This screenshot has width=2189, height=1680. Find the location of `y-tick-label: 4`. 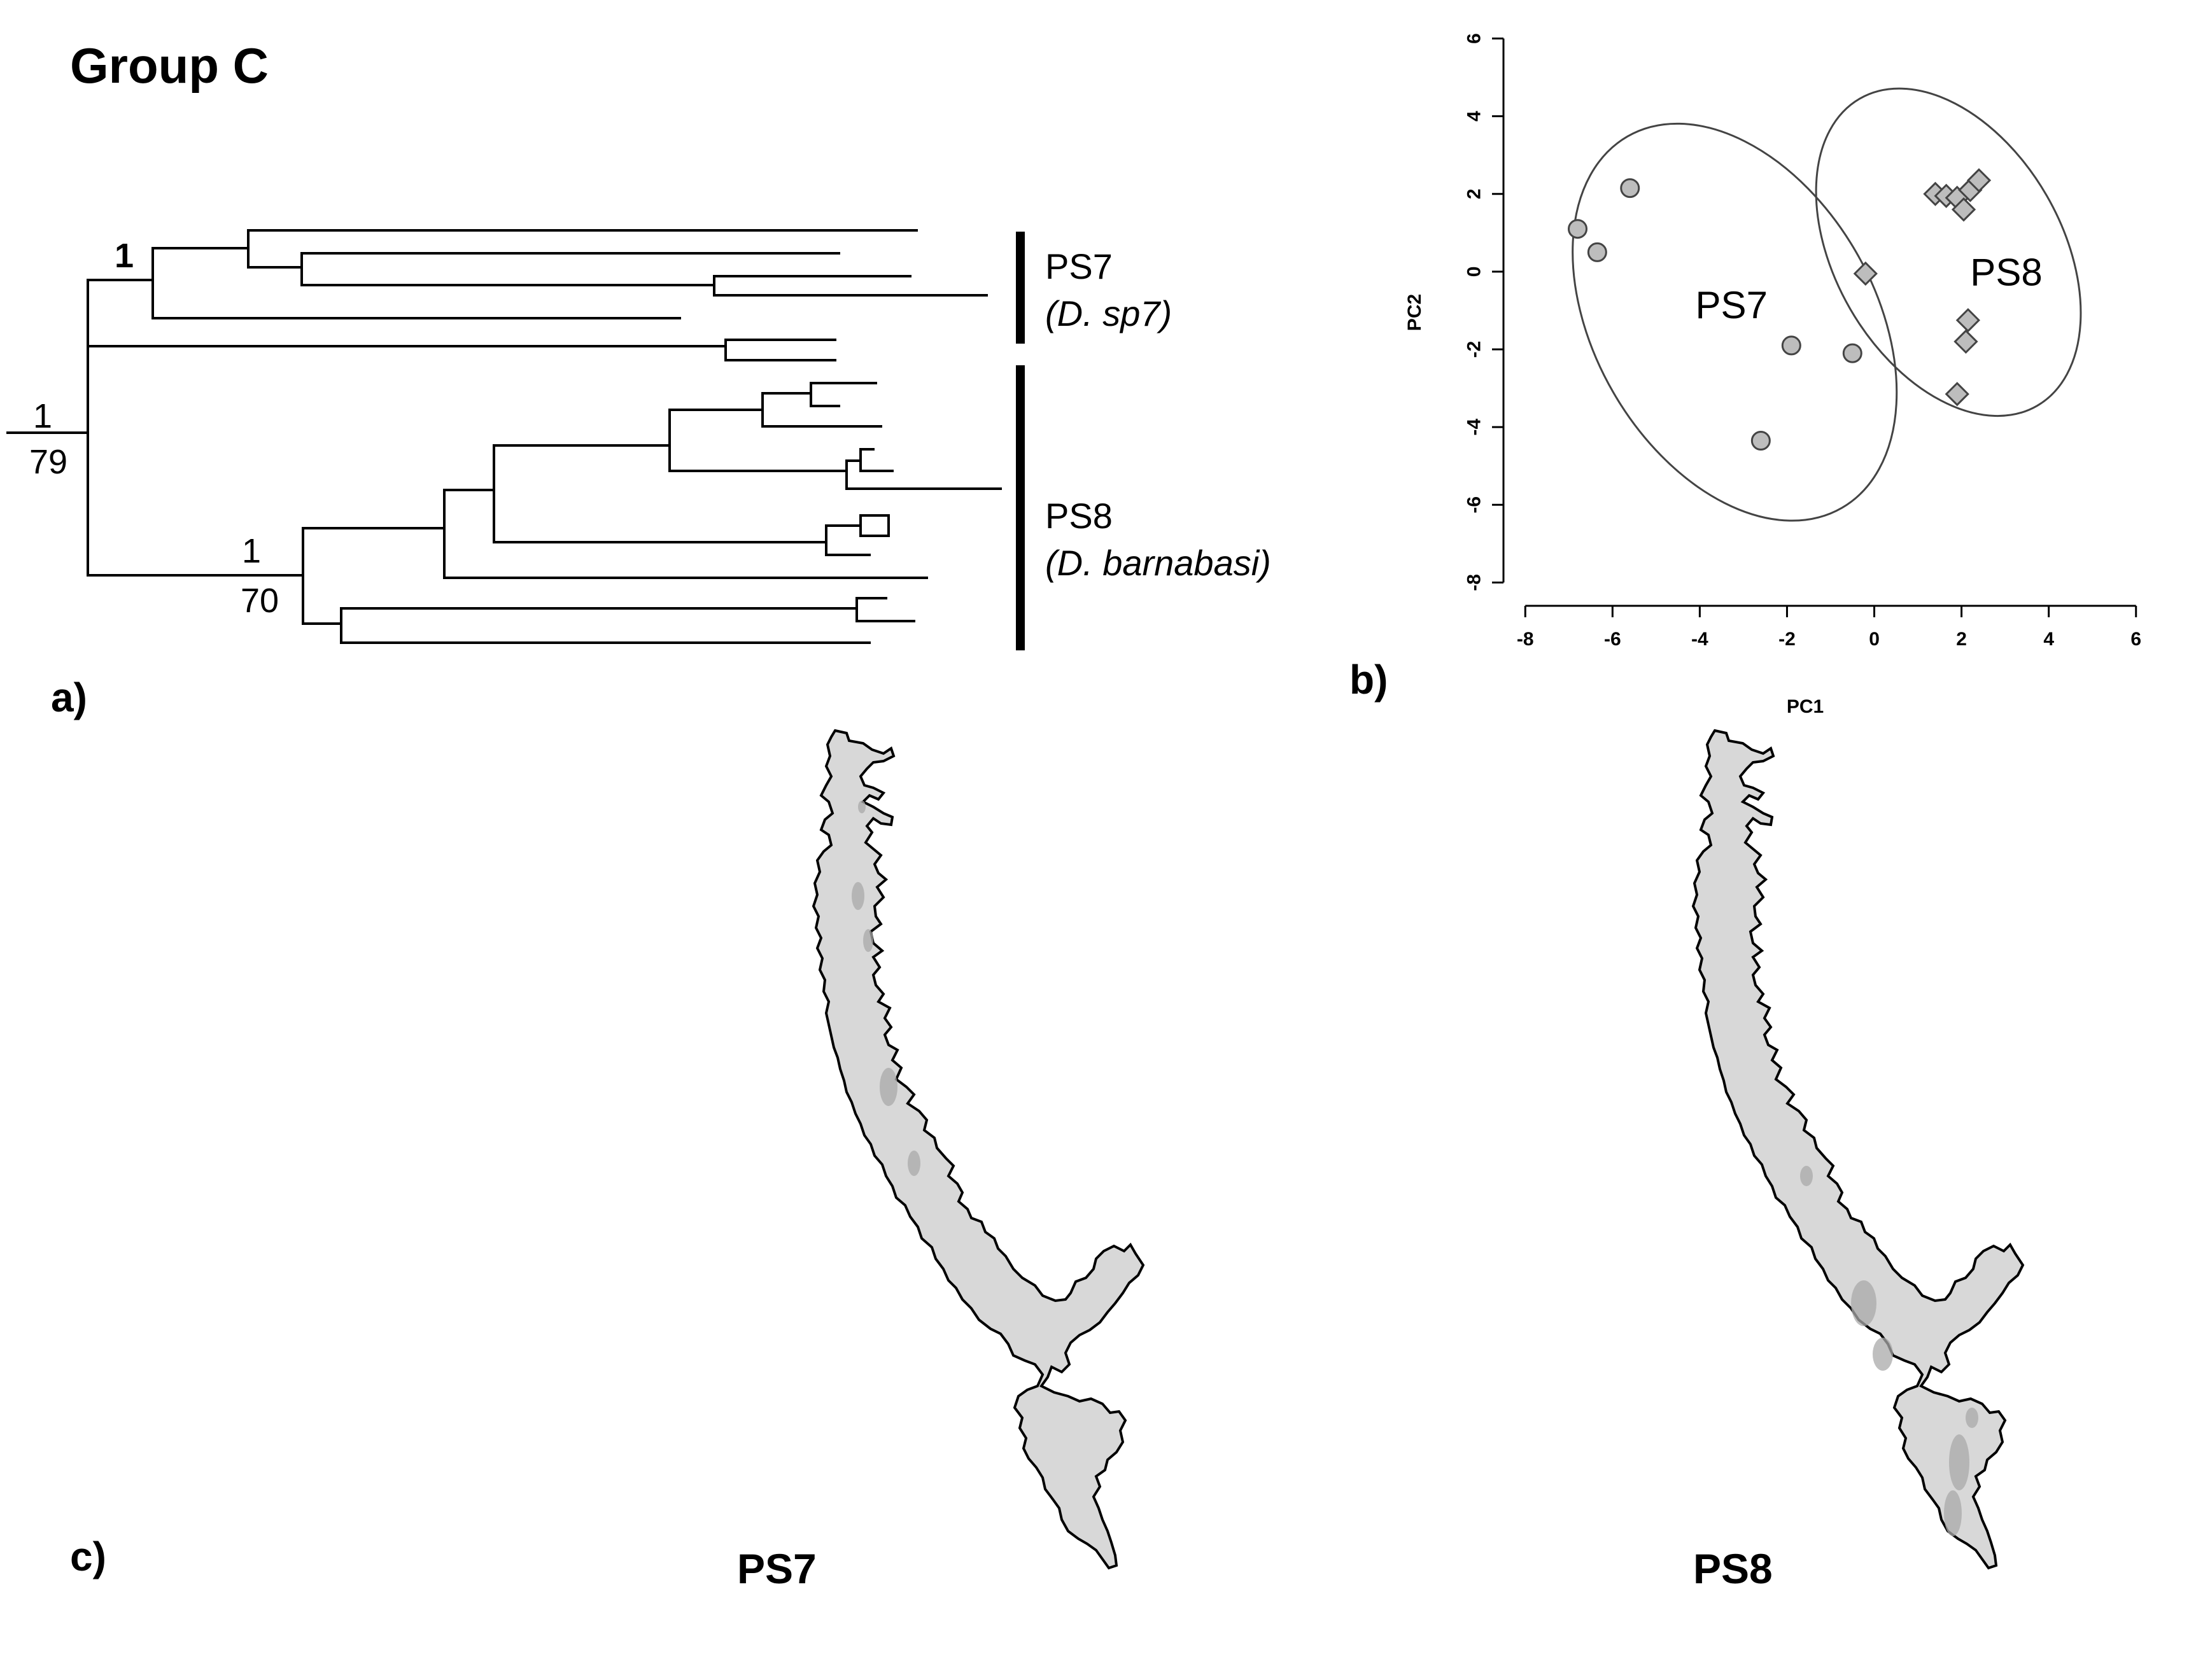

y-tick-label: 4 is located at coordinates (1474, 116).